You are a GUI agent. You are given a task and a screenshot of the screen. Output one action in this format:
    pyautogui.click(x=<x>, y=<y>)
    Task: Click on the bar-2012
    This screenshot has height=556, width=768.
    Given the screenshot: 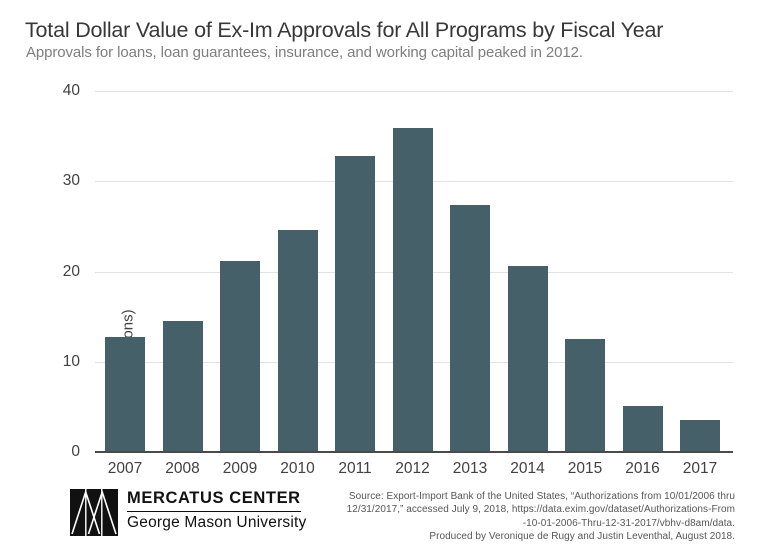 What is the action you would take?
    pyautogui.click(x=412, y=289)
    